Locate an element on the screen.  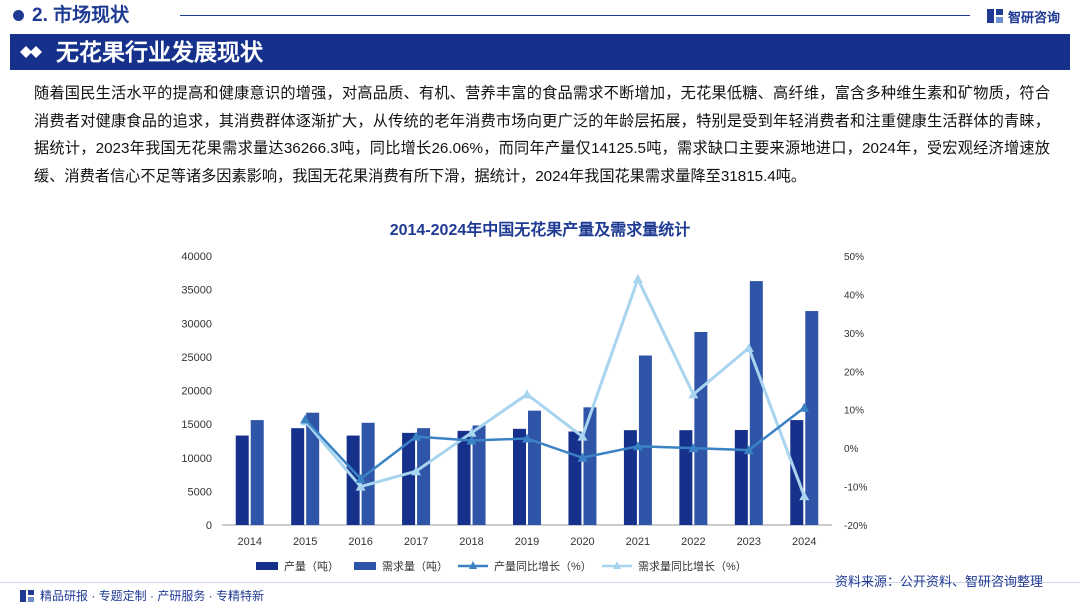
footer-tagline: 精品研报 · 专题定制 · 产研服务 · 专精特新 is located at coordinates (142, 595).